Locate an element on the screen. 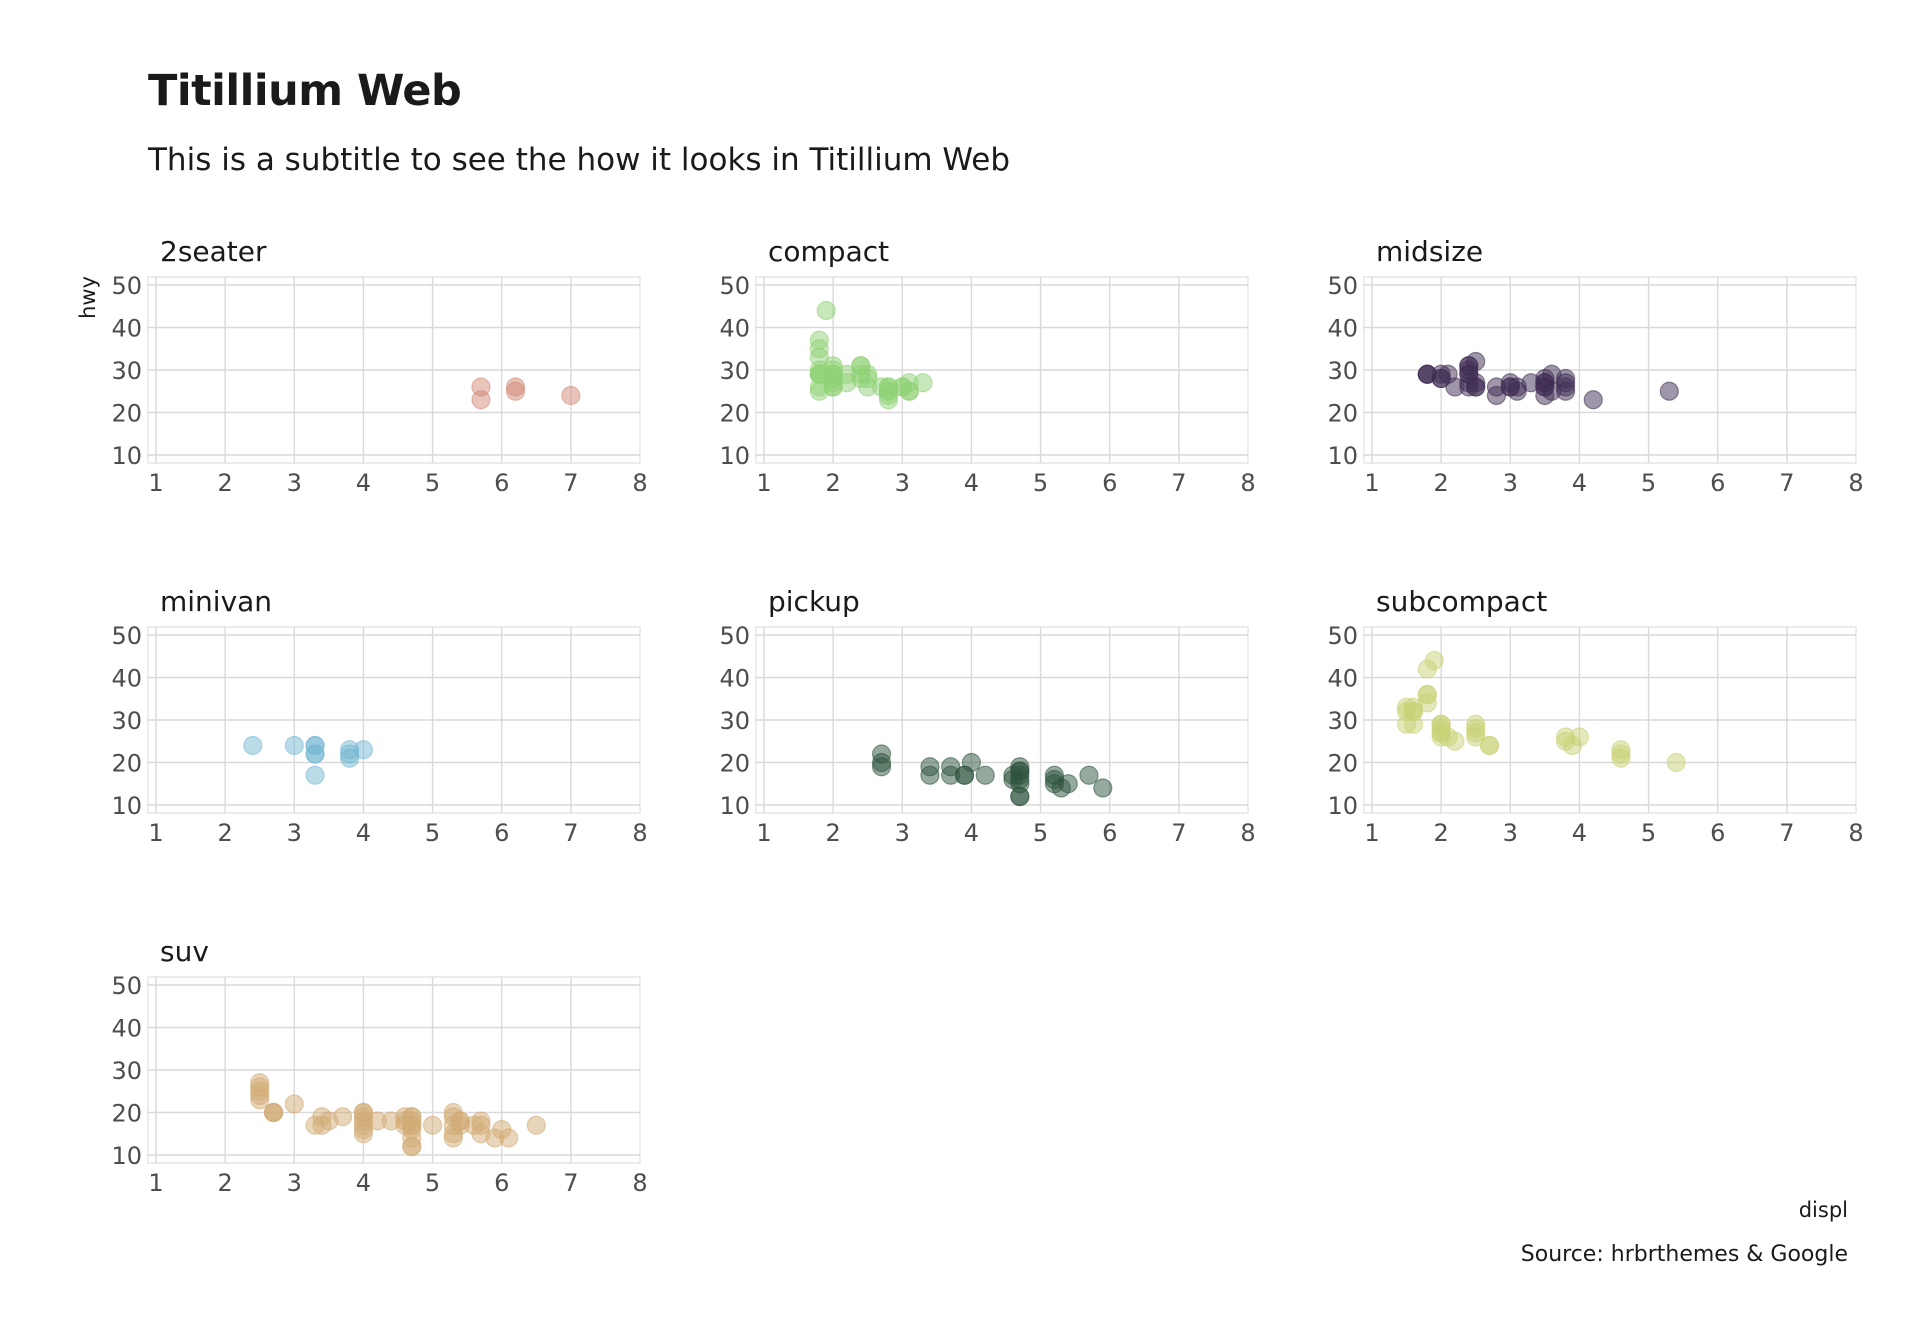  chart-caption: Source: hrbrthemes & Google is located at coordinates (1684, 1254).